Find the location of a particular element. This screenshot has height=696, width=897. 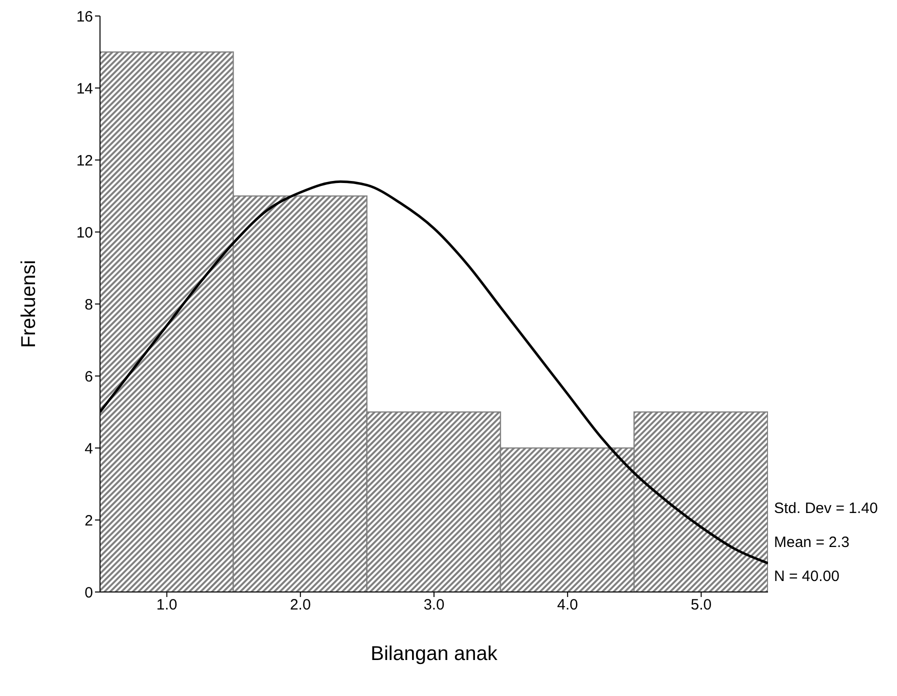

x-tick-label: 5.0 is located at coordinates (701, 605).